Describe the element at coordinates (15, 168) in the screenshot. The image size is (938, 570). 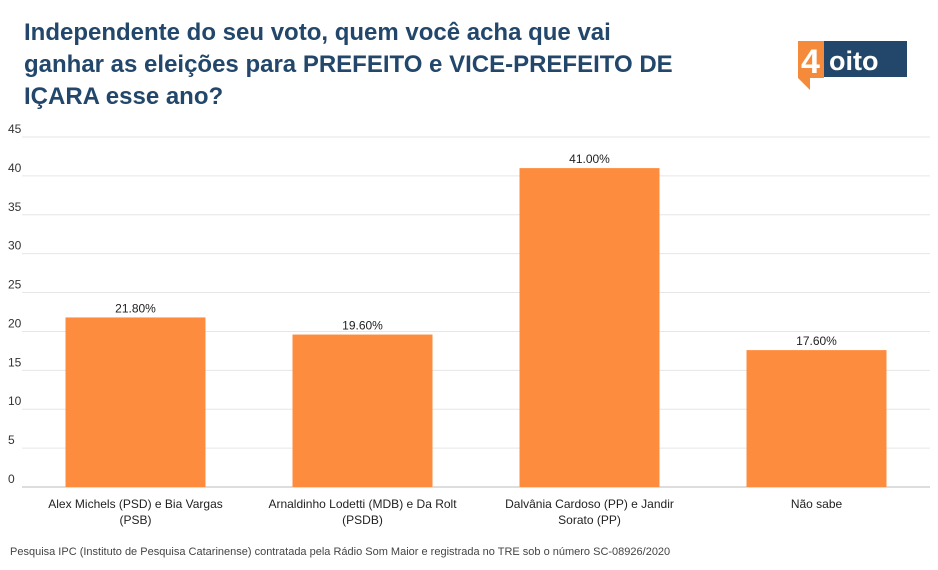
I see `y-tick-label: 40` at that location.